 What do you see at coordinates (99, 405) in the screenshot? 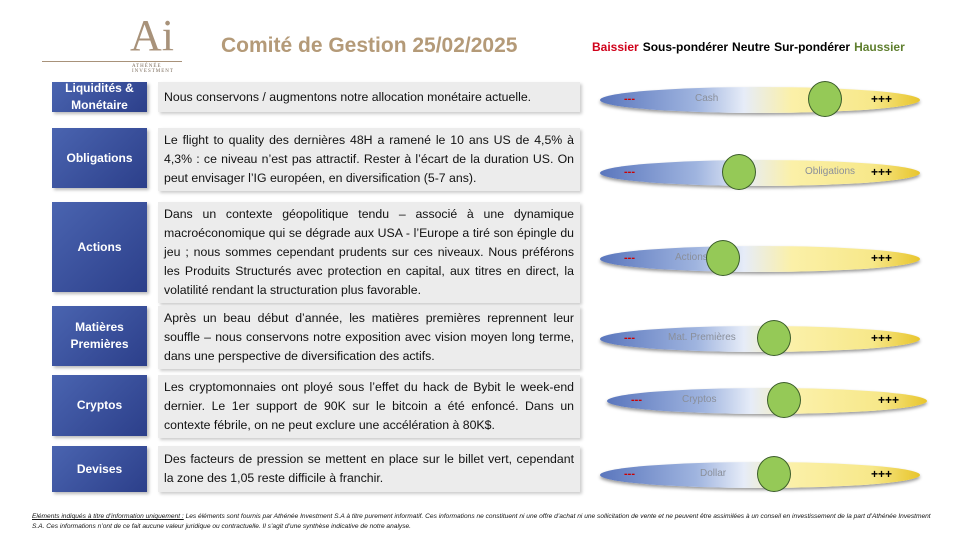
I see `asset-label: Cryptos` at bounding box center [99, 405].